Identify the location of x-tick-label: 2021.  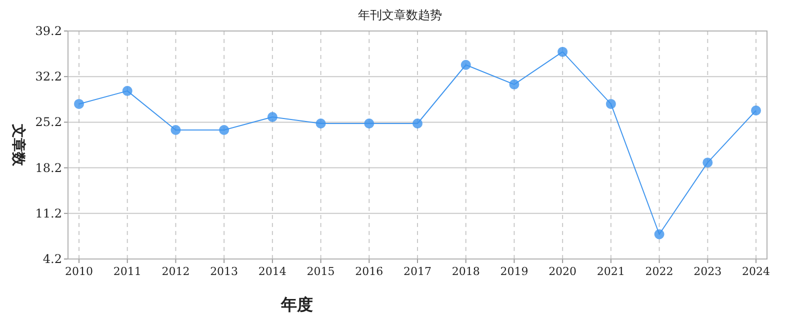
(610, 271).